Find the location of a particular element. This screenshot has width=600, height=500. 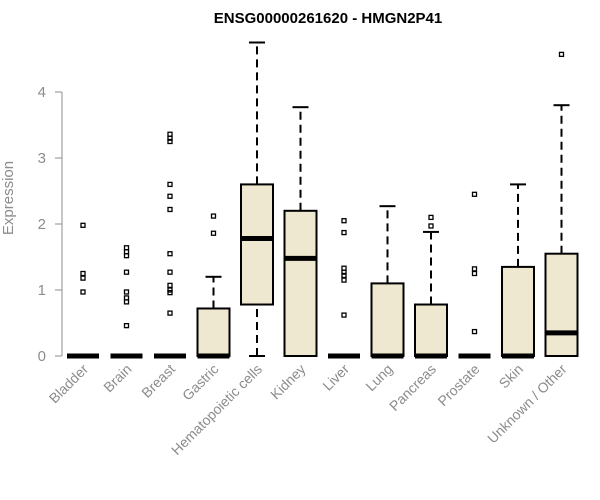

x-tick-label: Breast is located at coordinates (158, 381).